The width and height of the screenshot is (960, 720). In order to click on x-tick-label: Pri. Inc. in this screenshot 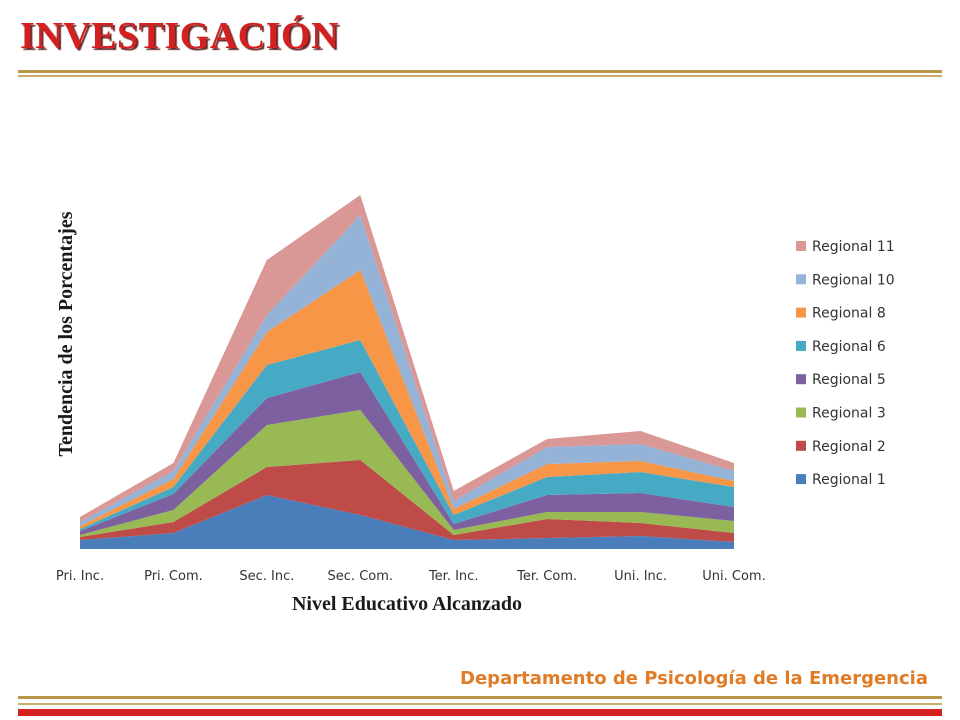, I will do `click(80, 576)`.